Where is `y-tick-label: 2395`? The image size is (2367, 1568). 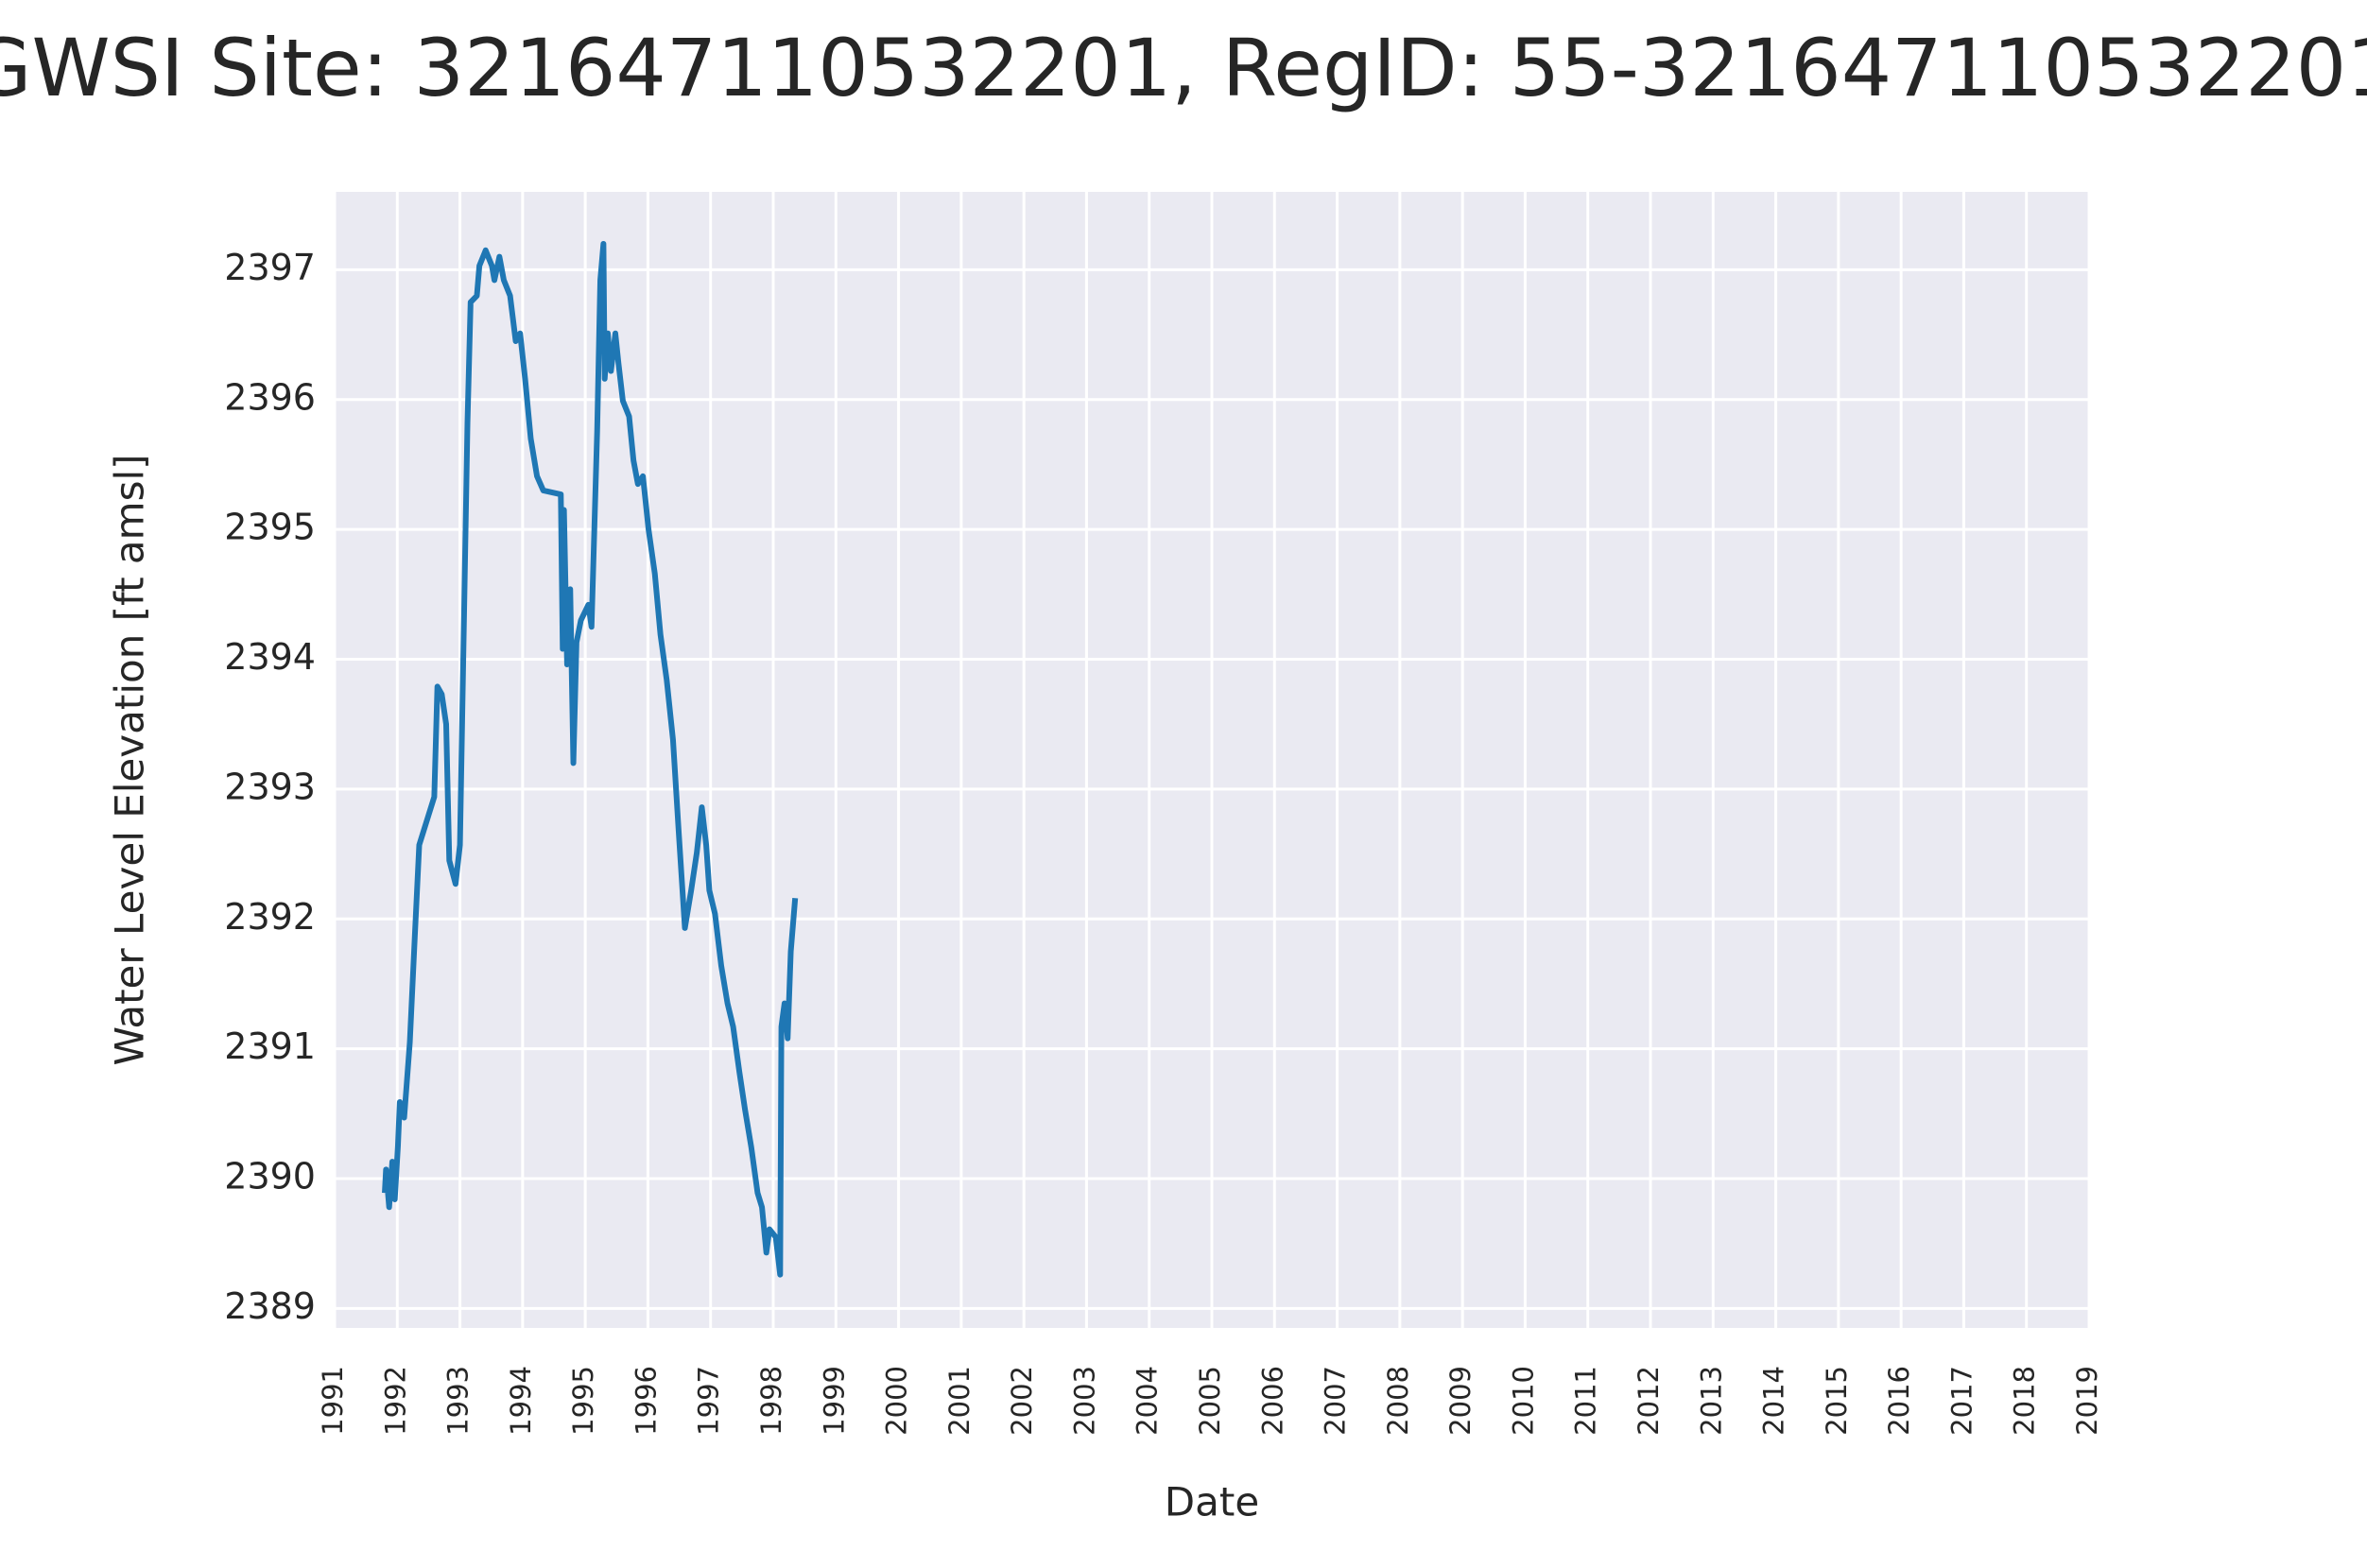
y-tick-label: 2395 is located at coordinates (270, 527).